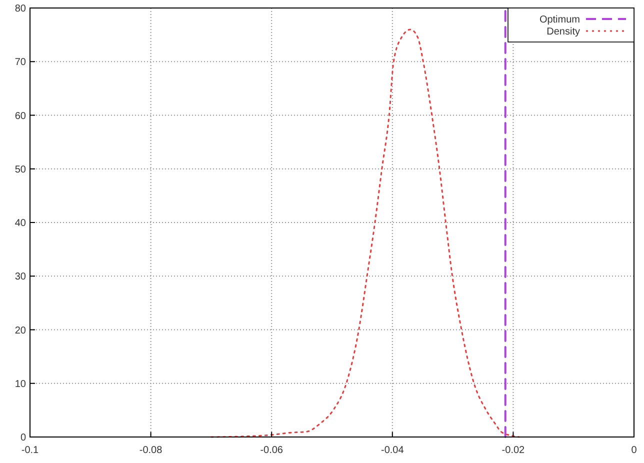 This screenshot has width=644, height=463. What do you see at coordinates (514, 450) in the screenshot?
I see `x-tick-label: -0.02` at bounding box center [514, 450].